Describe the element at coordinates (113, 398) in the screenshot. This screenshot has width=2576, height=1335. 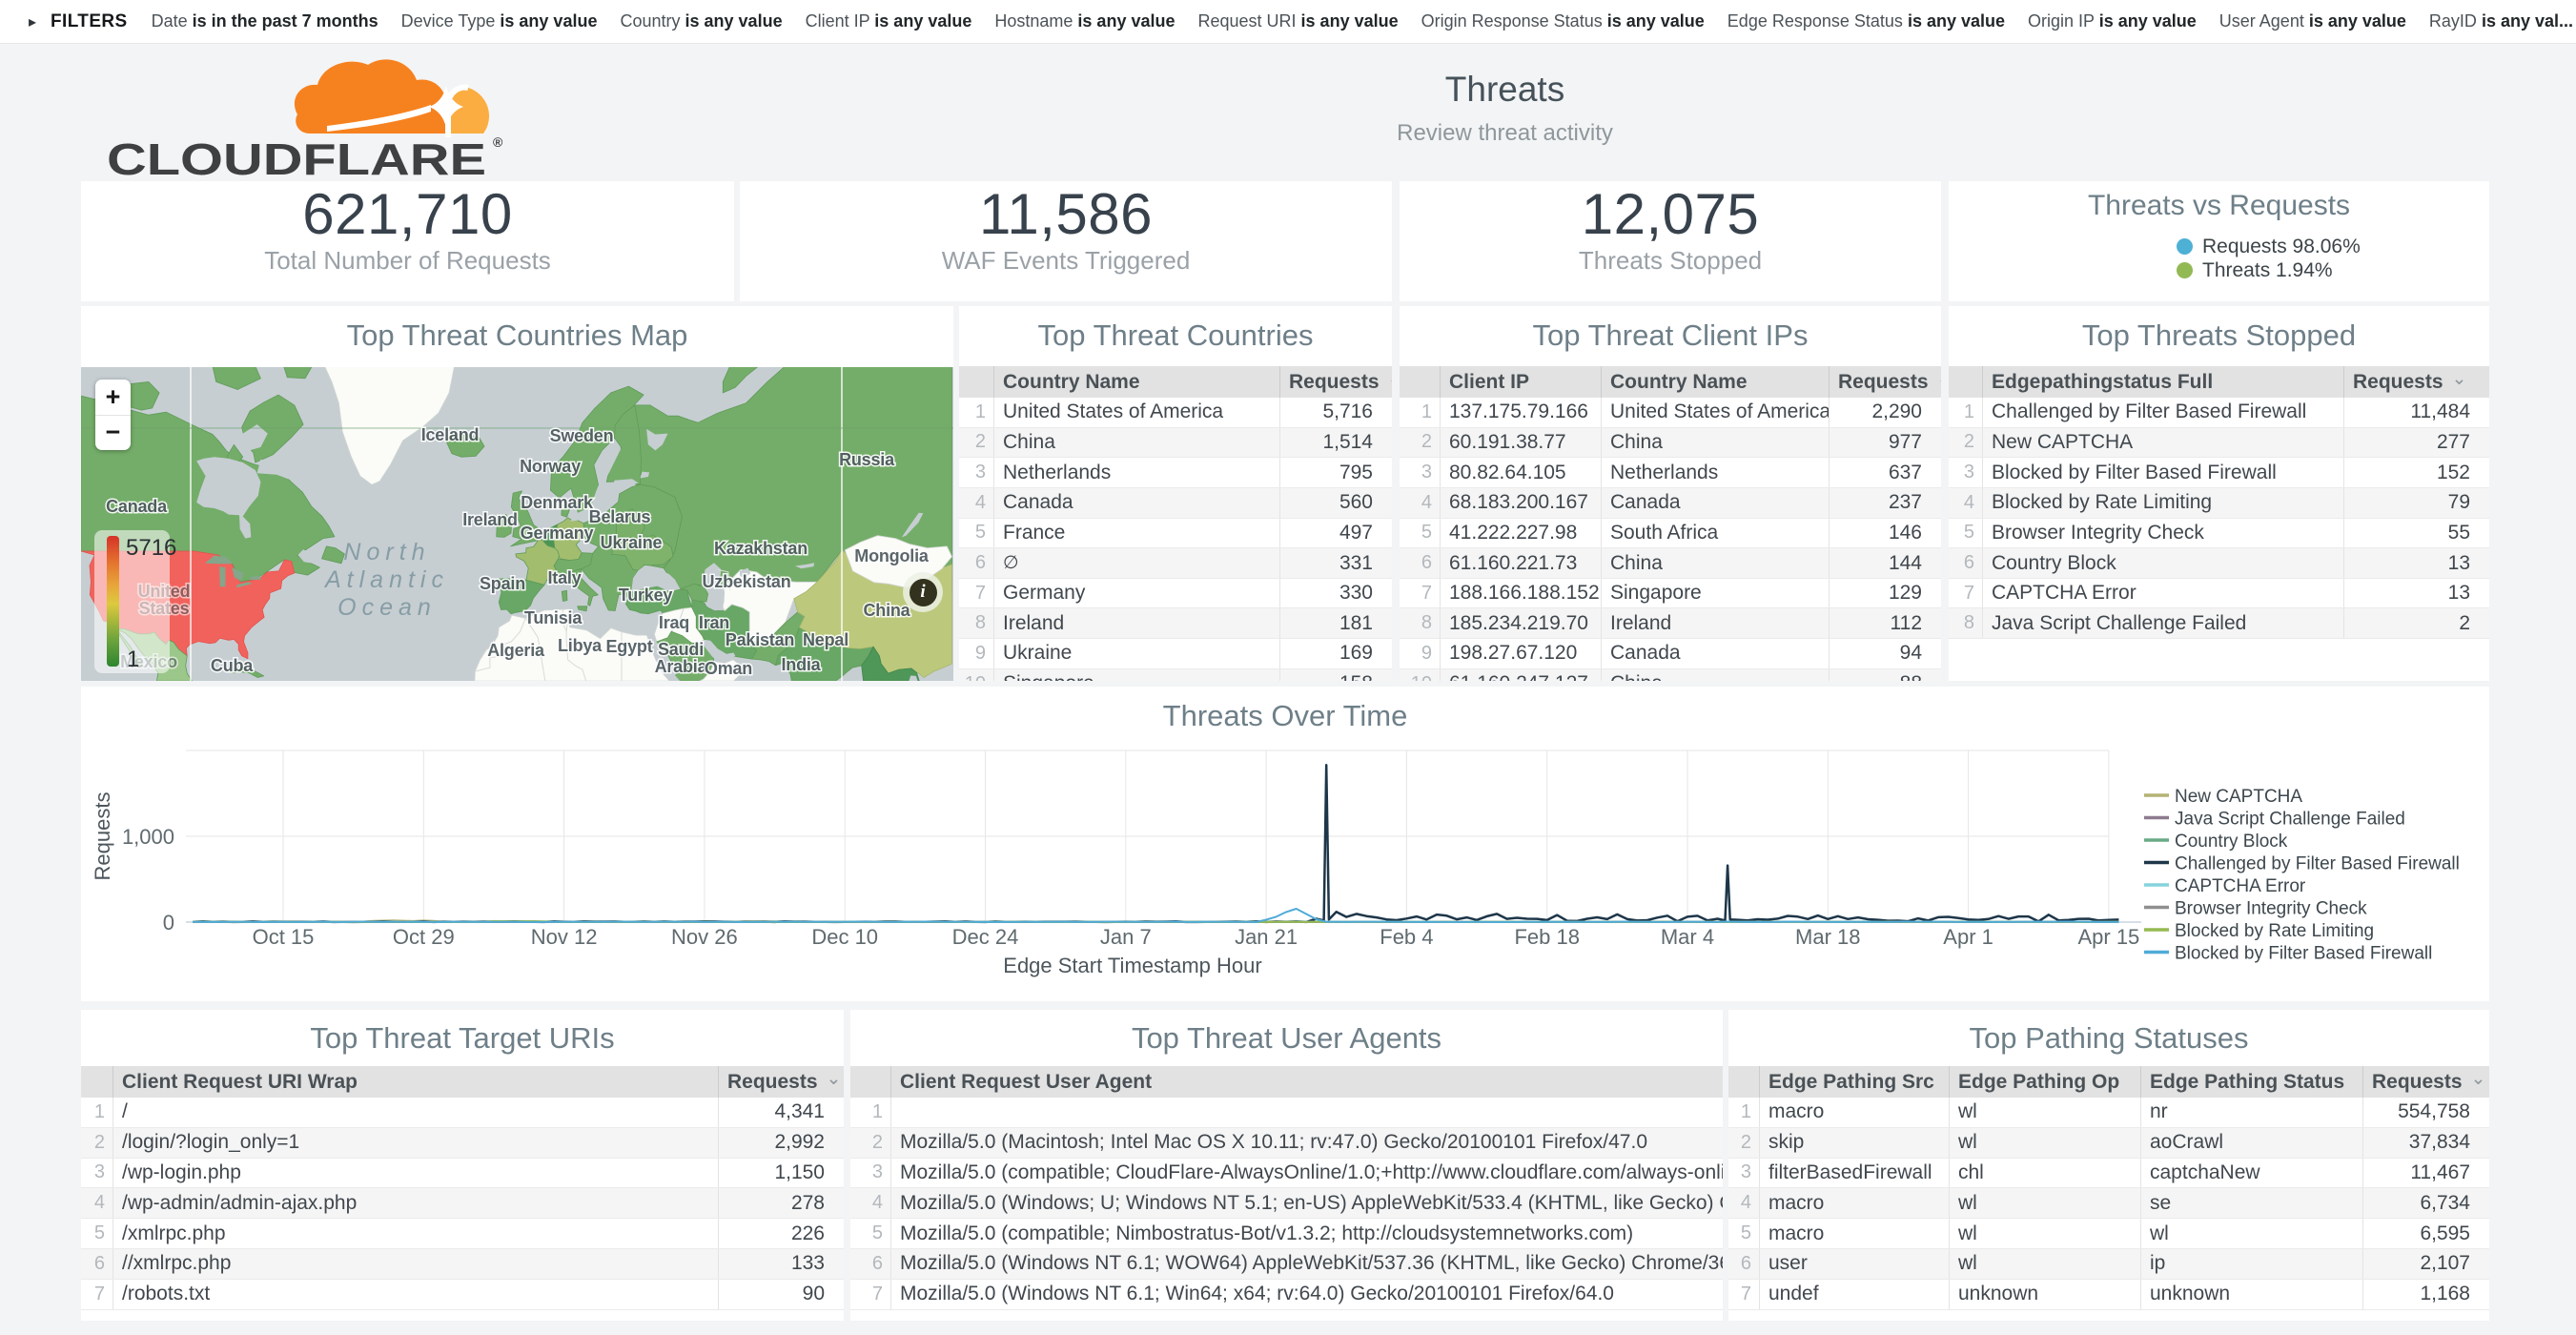
I see `zoom-in-button: +` at that location.